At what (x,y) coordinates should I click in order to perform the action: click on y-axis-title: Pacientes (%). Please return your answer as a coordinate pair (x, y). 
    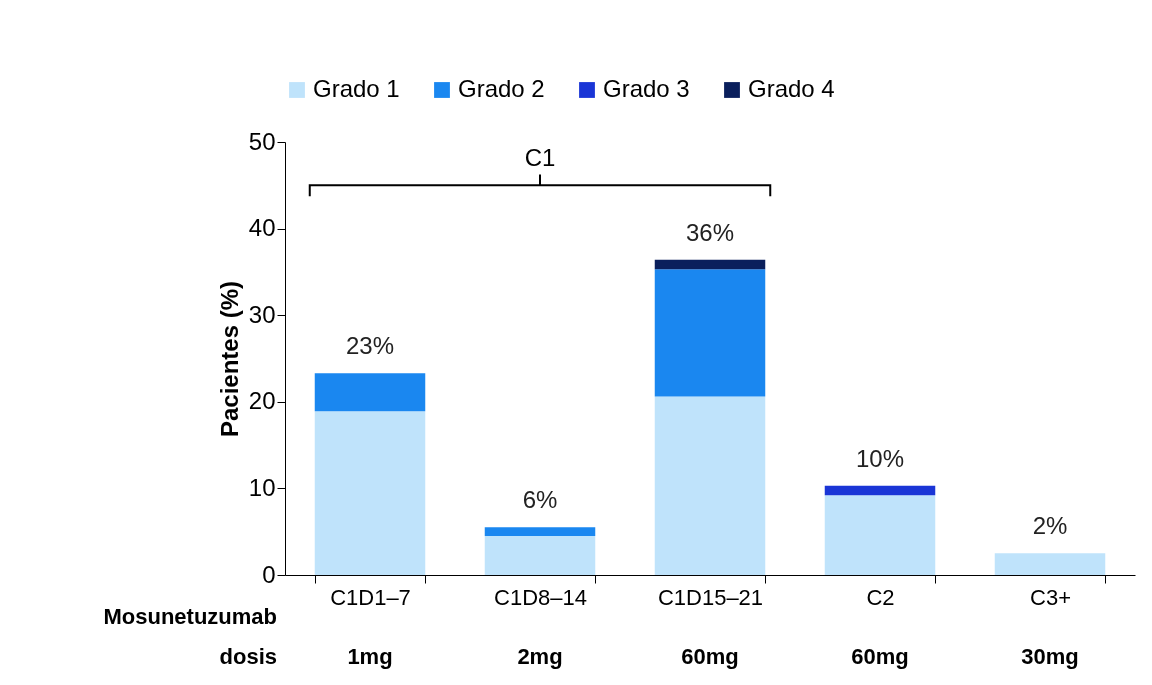
    Looking at the image, I should click on (229, 359).